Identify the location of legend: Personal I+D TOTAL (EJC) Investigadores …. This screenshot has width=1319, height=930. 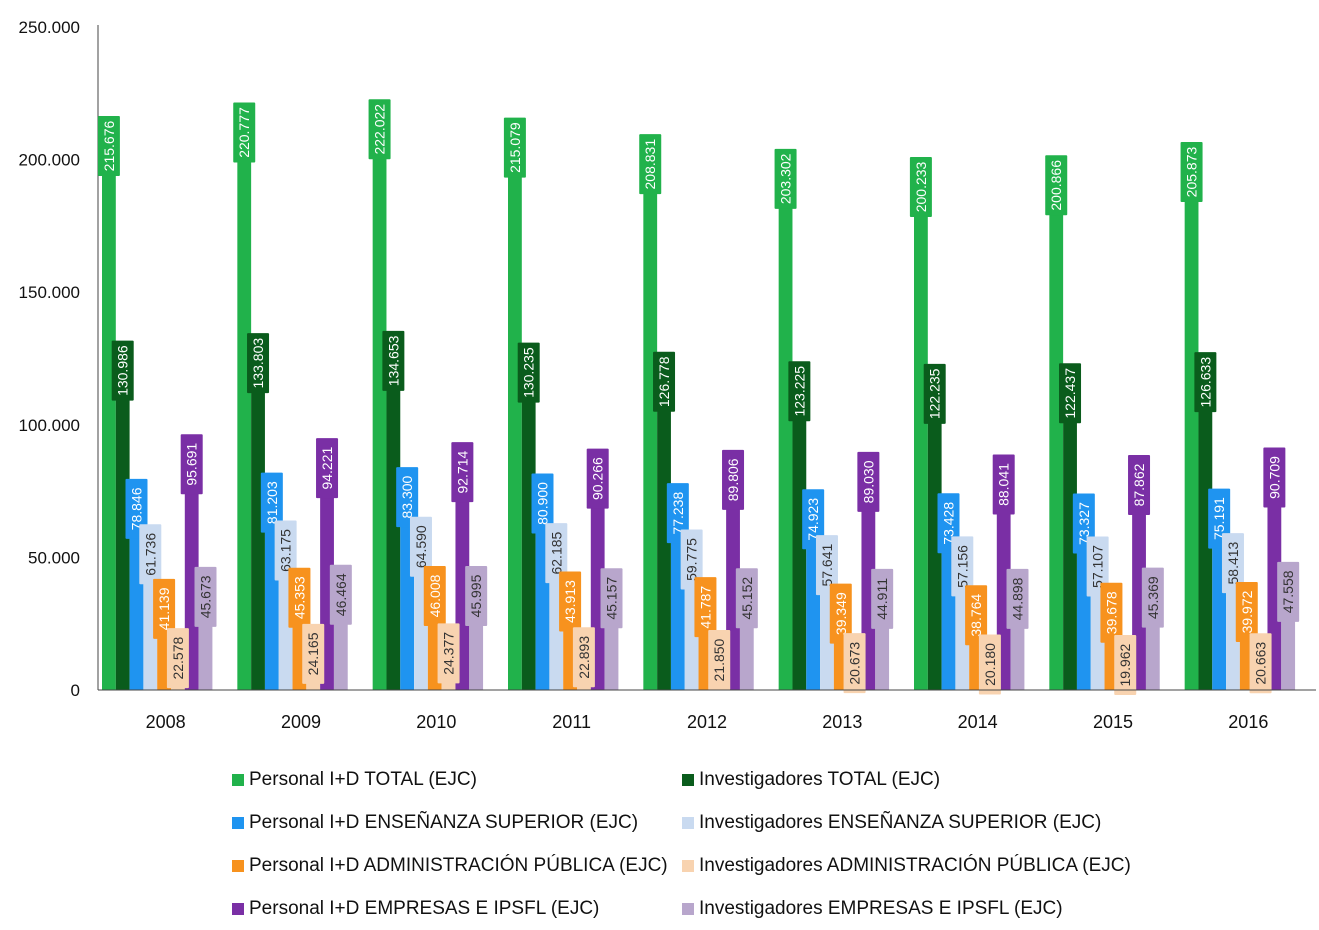
(762, 844).